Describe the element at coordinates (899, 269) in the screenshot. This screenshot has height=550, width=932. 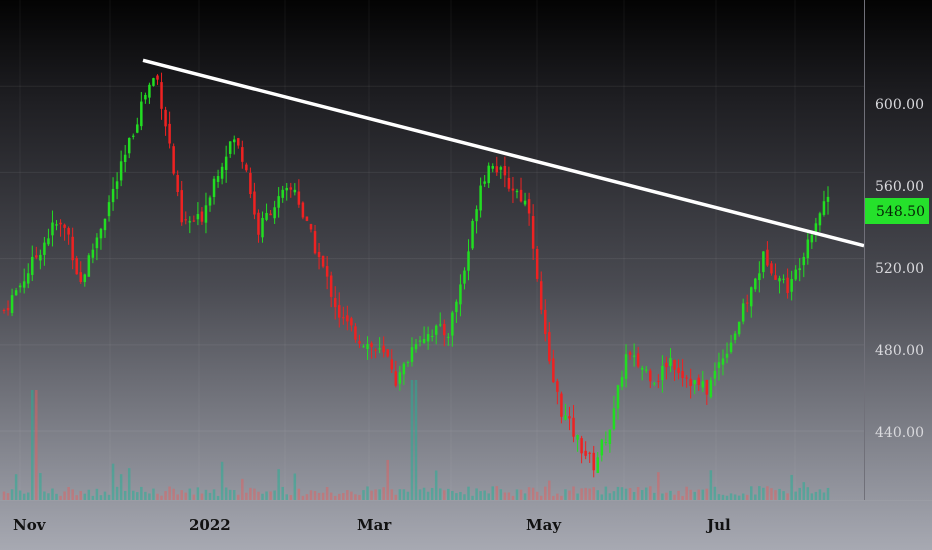
I see `y-axis: 600.00 560.00 520.00 480.00 440.00` at that location.